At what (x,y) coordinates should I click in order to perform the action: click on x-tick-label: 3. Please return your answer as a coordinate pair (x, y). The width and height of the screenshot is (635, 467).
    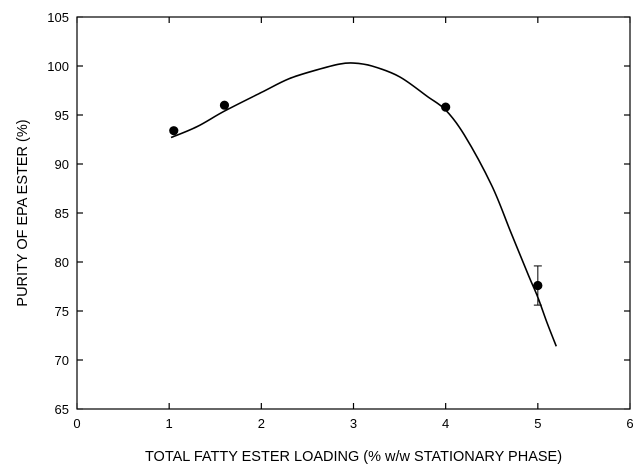
    Looking at the image, I should click on (353, 423).